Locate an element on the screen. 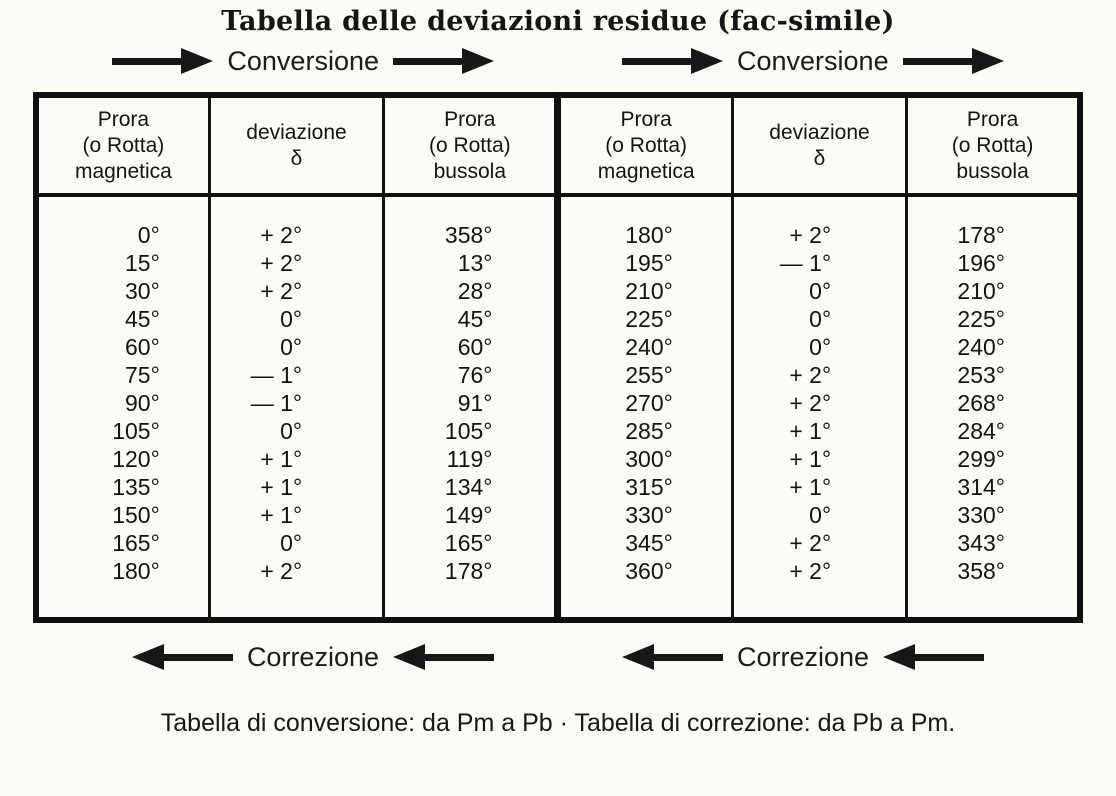 The width and height of the screenshot is (1116, 796). cell-prora-magnetica: 240° is located at coordinates (643, 347).